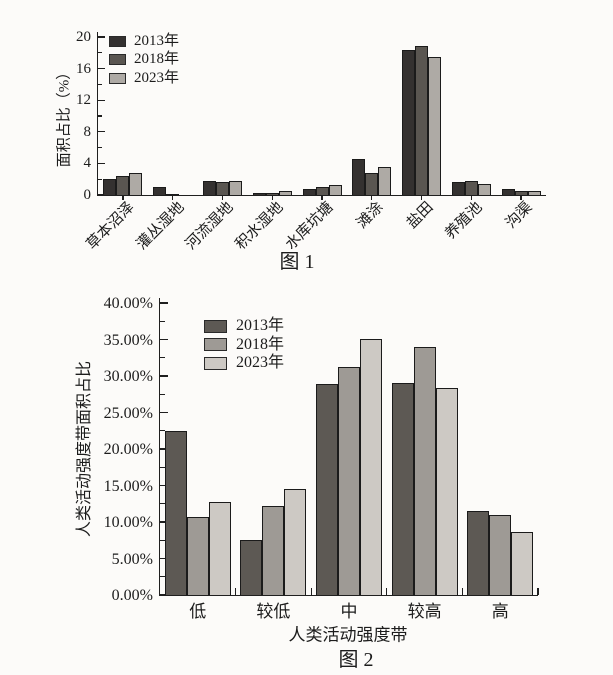  What do you see at coordinates (110, 226) in the screenshot?
I see `x-category-label: 草本沼泽` at bounding box center [110, 226].